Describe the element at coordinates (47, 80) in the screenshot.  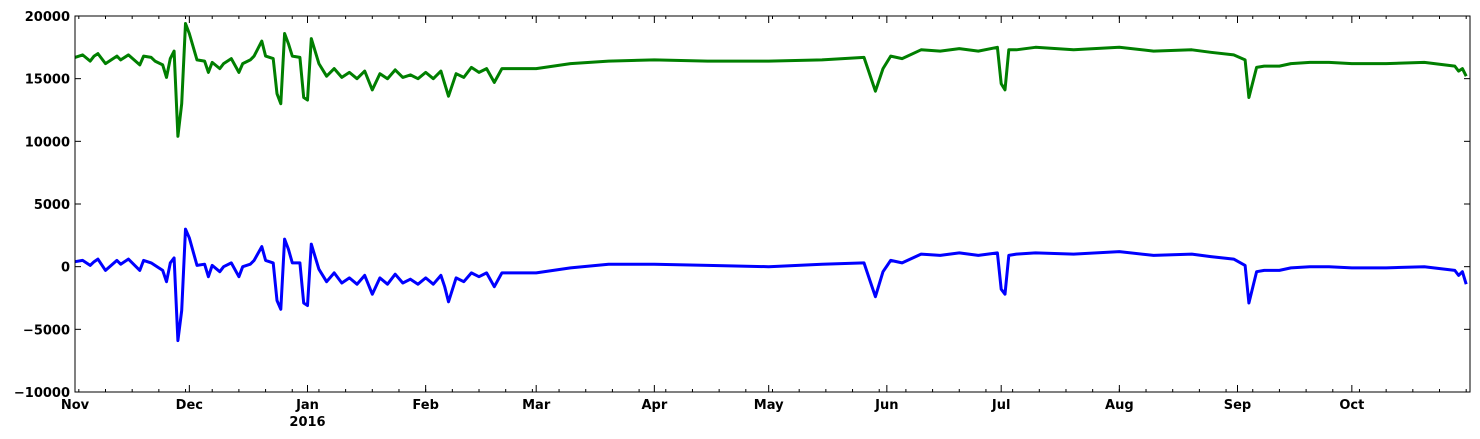
I see `y-tick-label: 15000` at that location.